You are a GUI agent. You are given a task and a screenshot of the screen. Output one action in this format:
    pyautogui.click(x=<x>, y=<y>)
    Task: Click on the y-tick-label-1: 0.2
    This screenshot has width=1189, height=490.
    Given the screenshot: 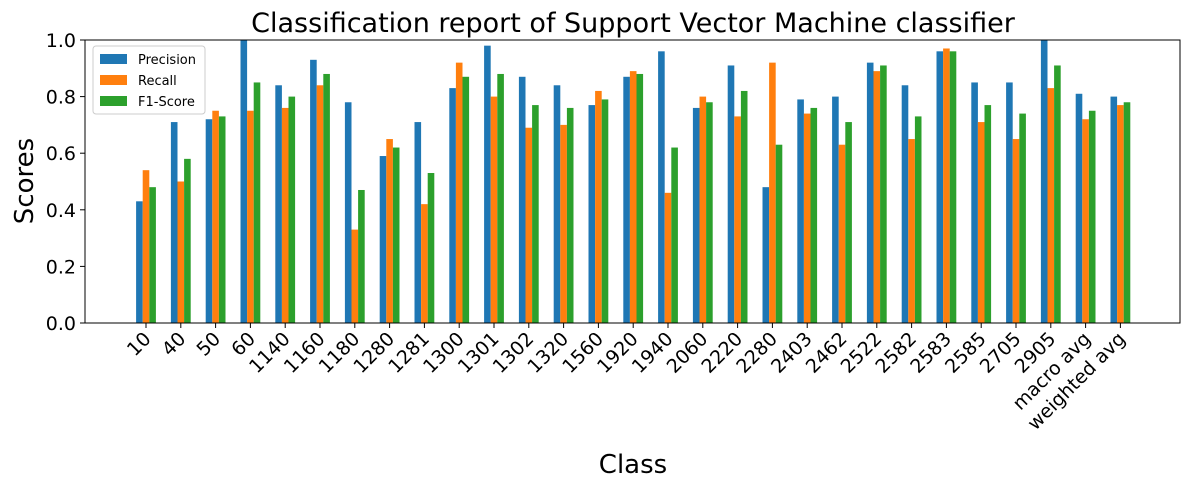 What is the action you would take?
    pyautogui.click(x=61, y=267)
    